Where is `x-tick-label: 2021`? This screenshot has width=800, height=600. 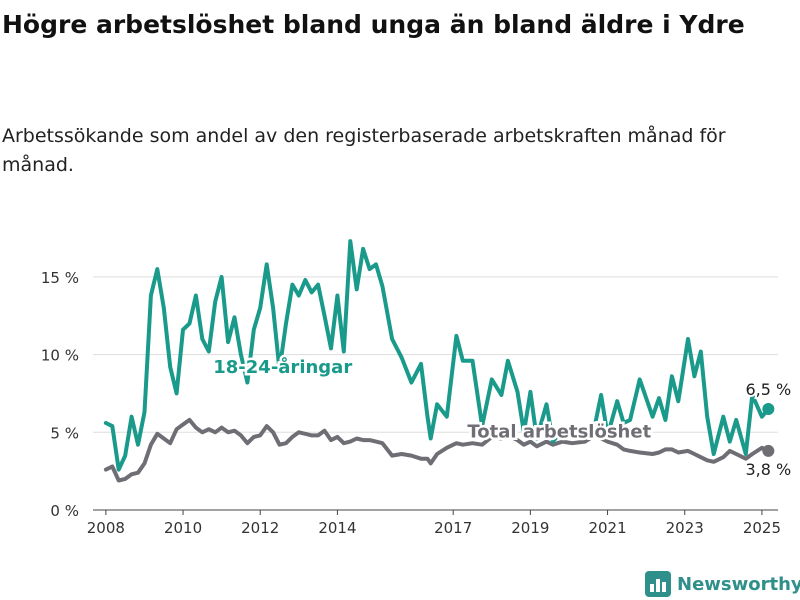
x-tick-label: 2021 is located at coordinates (607, 528).